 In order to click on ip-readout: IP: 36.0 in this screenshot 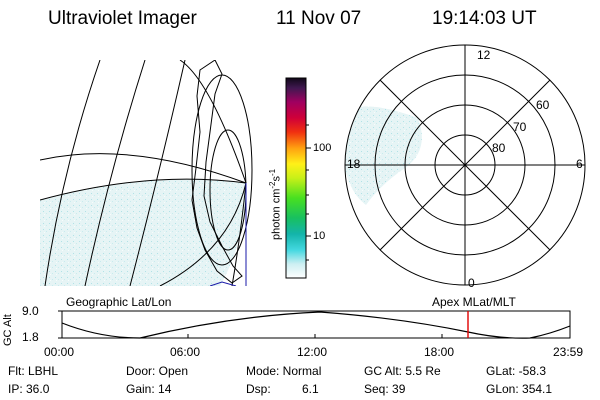, I will do `click(29, 389)`.